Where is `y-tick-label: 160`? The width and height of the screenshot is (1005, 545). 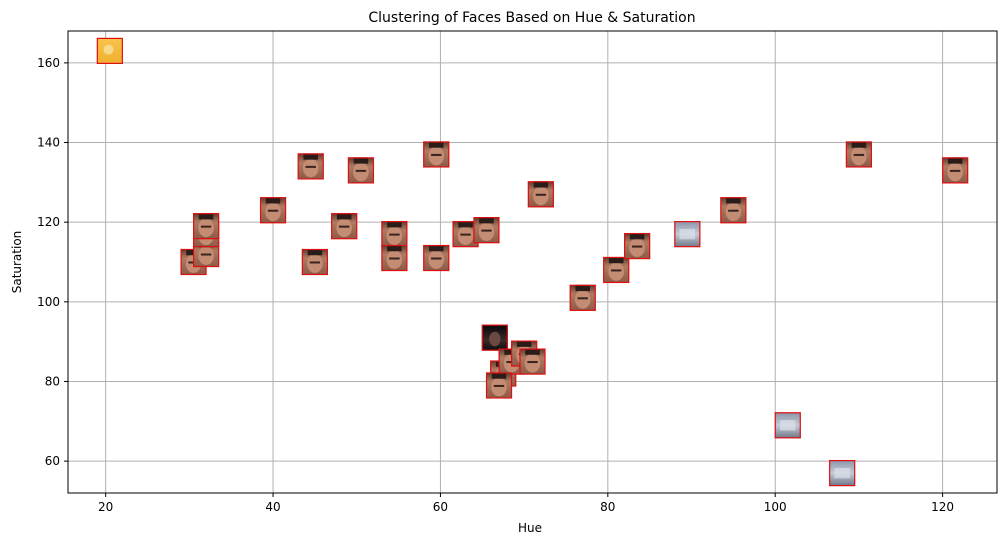 y-tick-label: 160 is located at coordinates (48, 63).